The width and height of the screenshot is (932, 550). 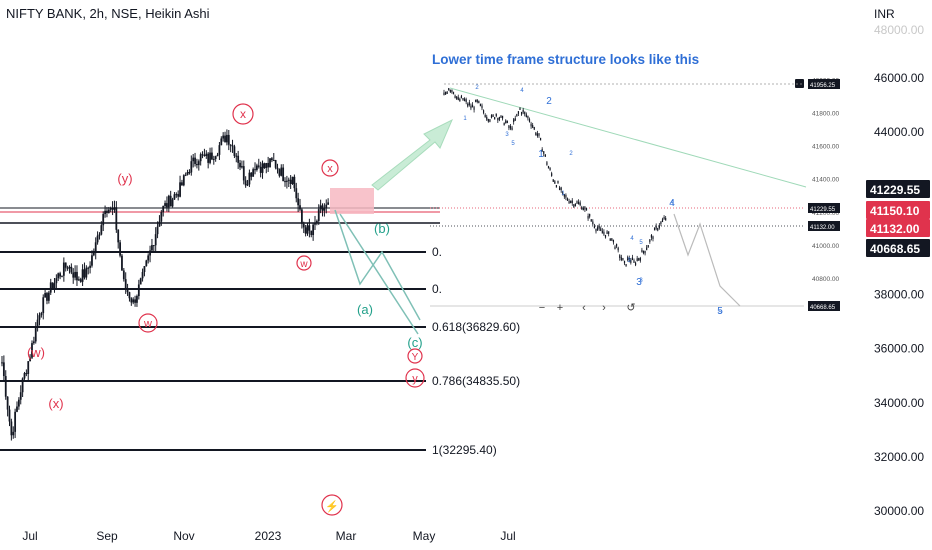 What do you see at coordinates (898, 248) in the screenshot?
I see `price-label-box` at bounding box center [898, 248].